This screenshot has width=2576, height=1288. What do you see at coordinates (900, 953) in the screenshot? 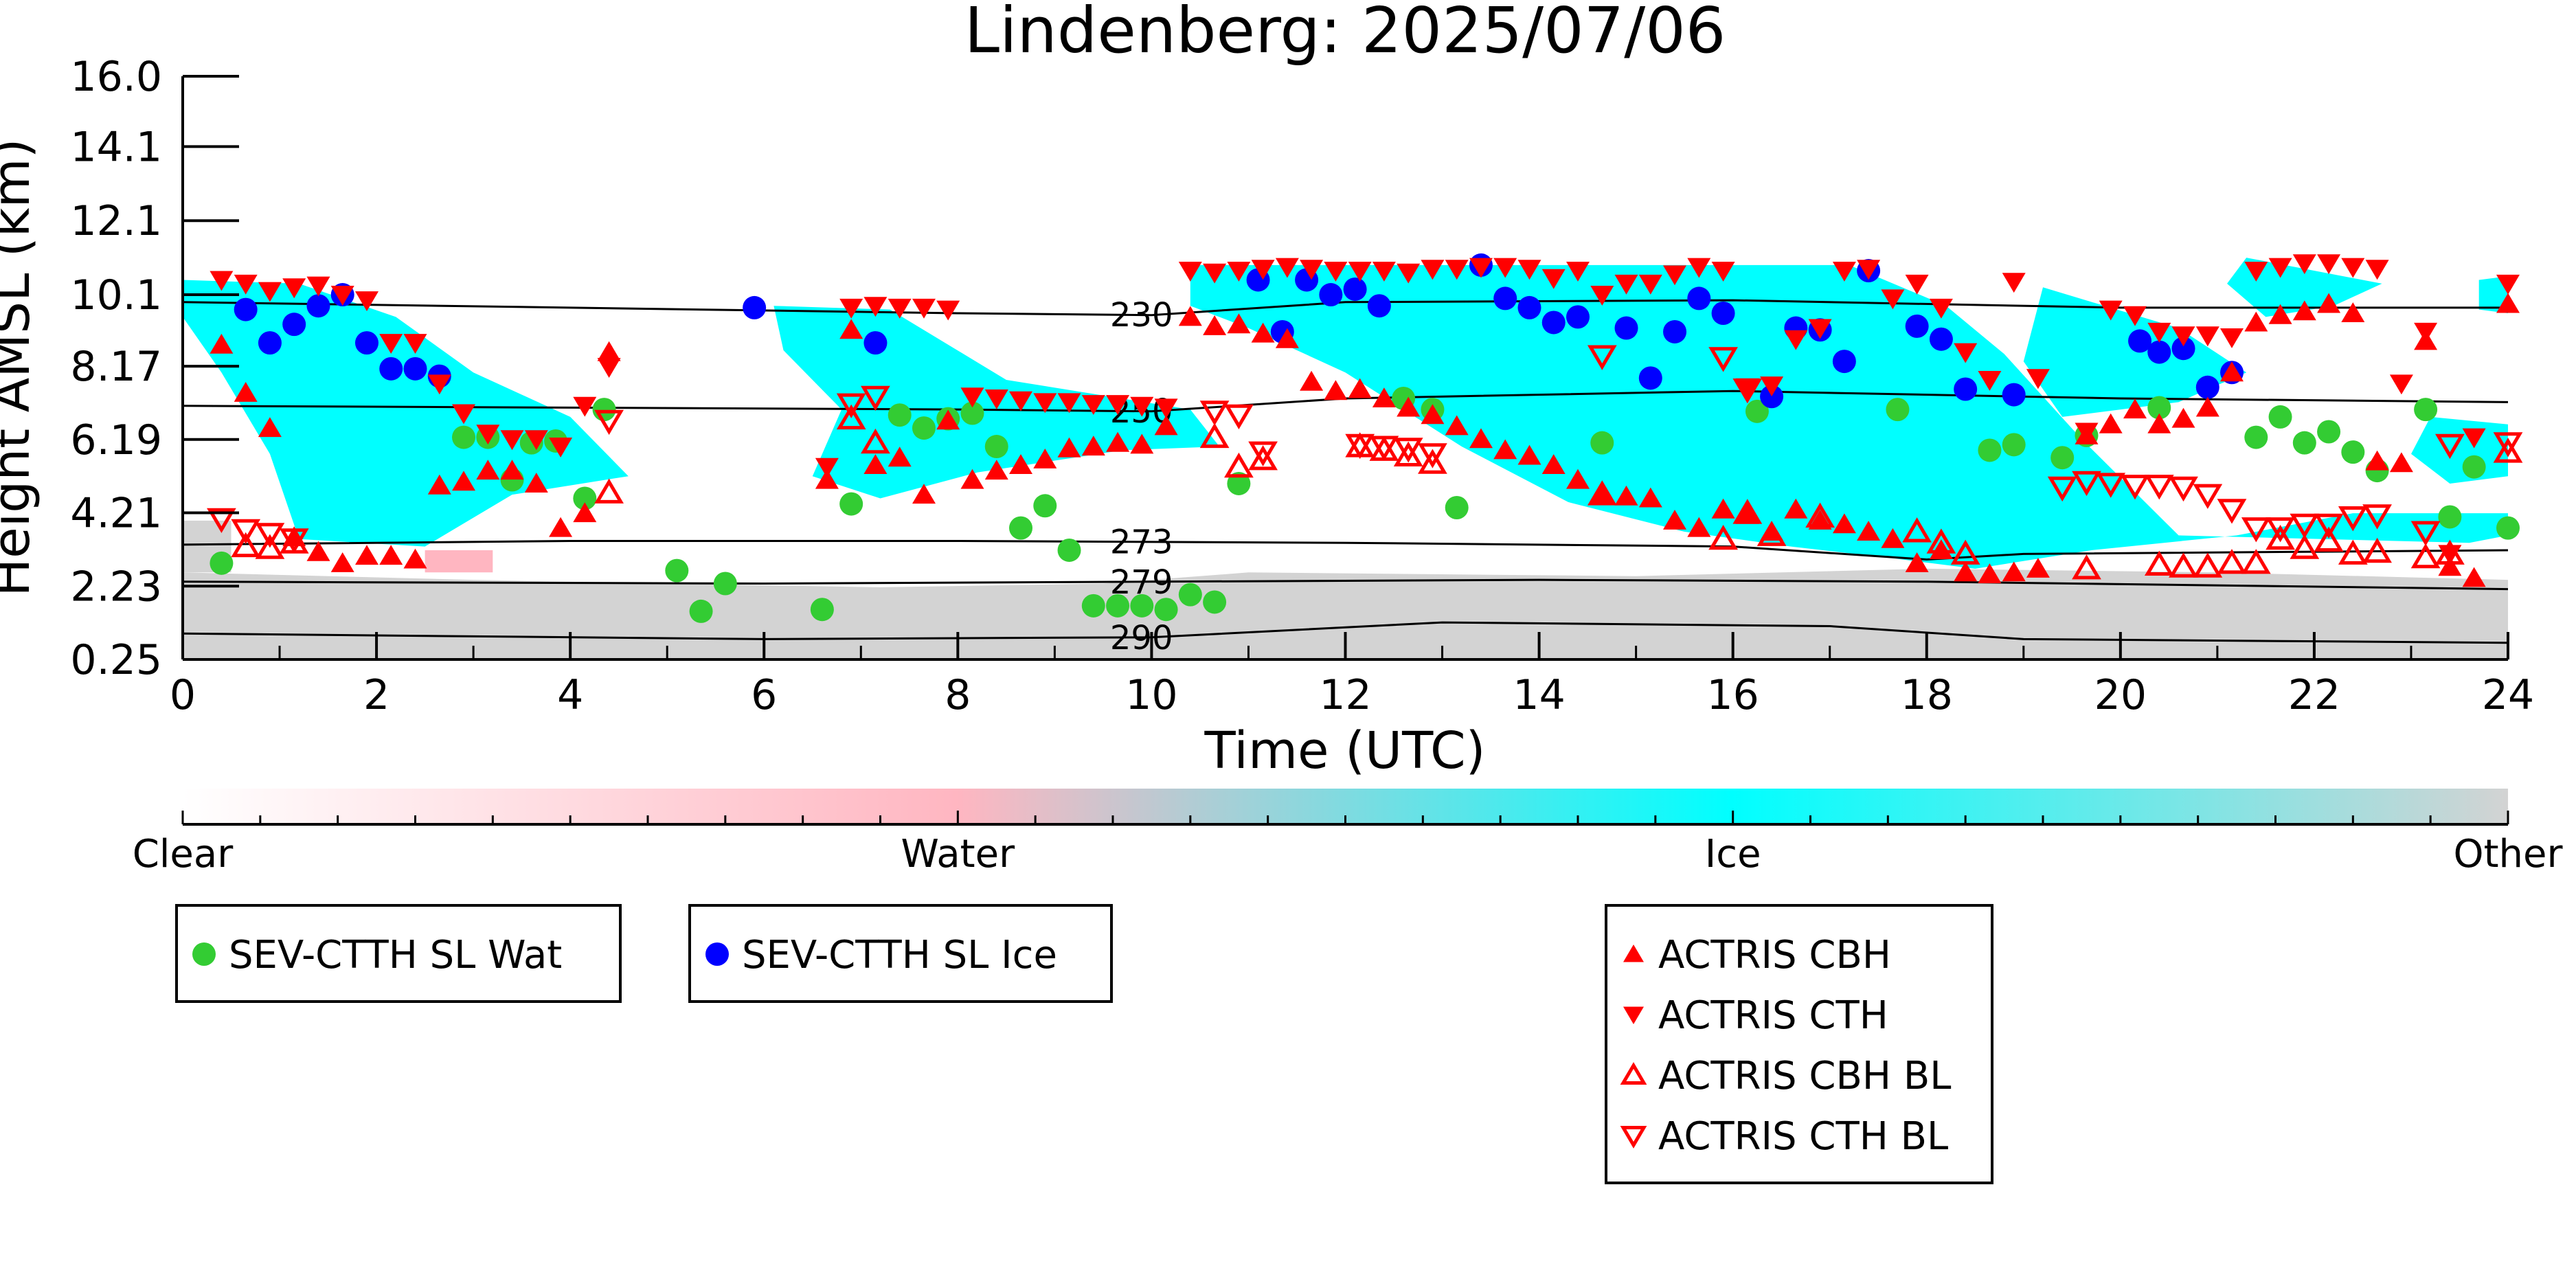
I see `legend-frame` at bounding box center [900, 953].